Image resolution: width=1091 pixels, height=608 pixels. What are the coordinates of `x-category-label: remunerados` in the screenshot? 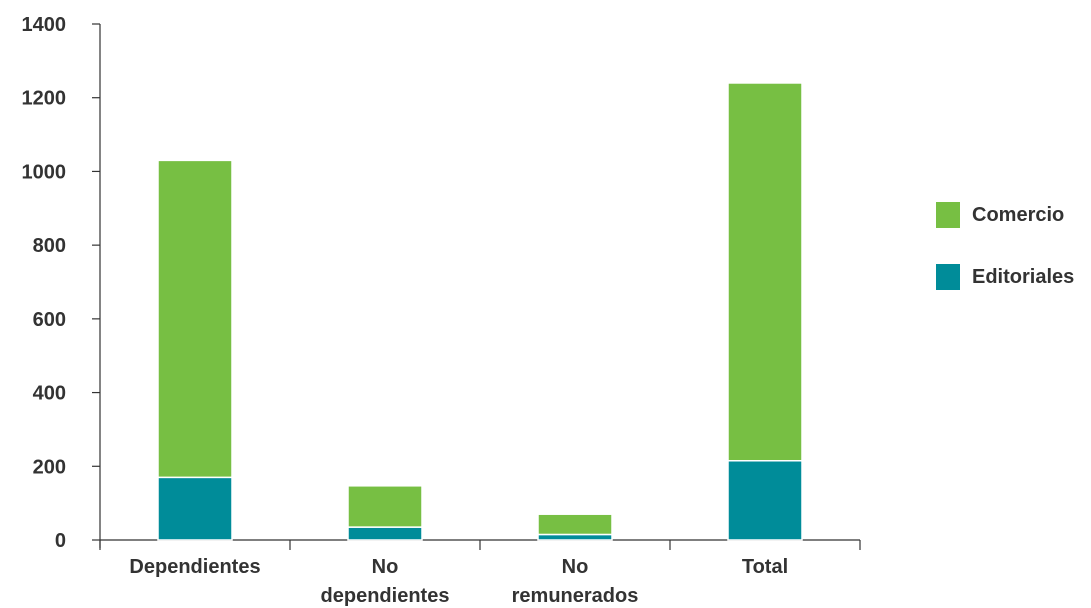 It's located at (575, 596).